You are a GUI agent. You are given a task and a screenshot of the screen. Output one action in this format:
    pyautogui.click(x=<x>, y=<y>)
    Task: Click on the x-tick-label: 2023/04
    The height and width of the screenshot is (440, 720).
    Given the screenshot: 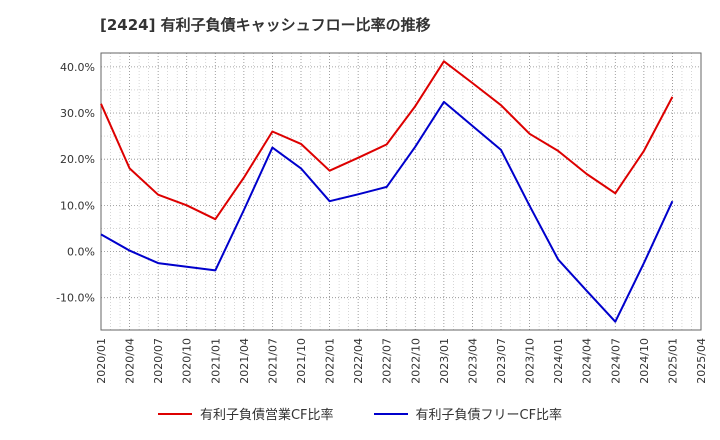 What is the action you would take?
    pyautogui.click(x=472, y=361)
    